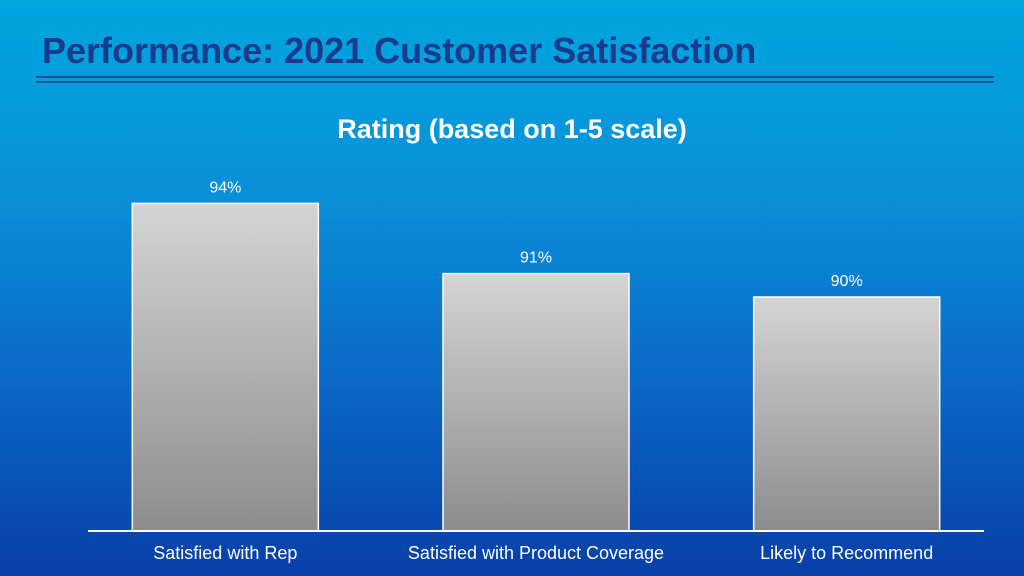 This screenshot has width=1024, height=576. Describe the element at coordinates (846, 414) in the screenshot. I see `bar-recommend` at that location.